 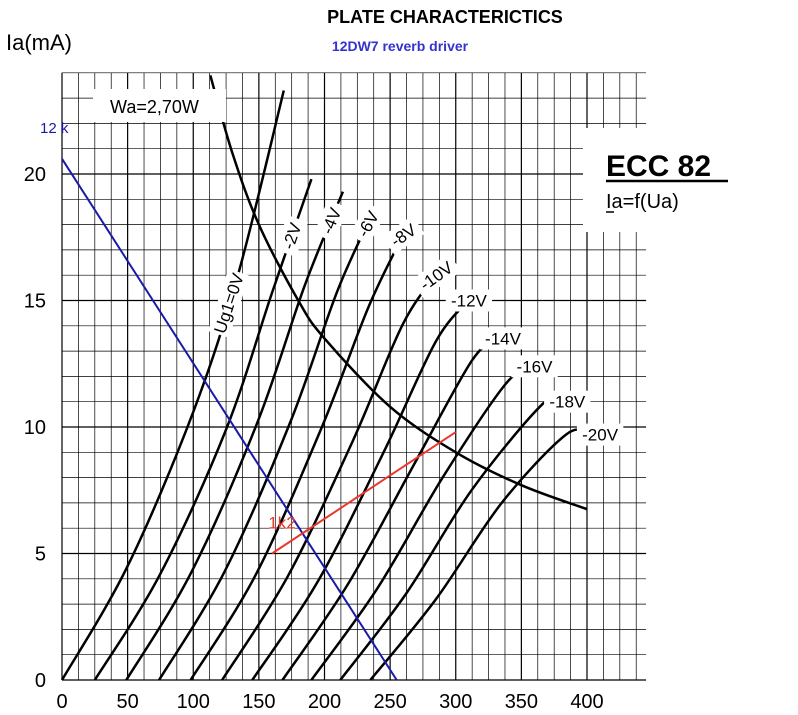 What do you see at coordinates (642, 202) in the screenshot?
I see `tube-relation: Ia=f(Ua)` at bounding box center [642, 202].